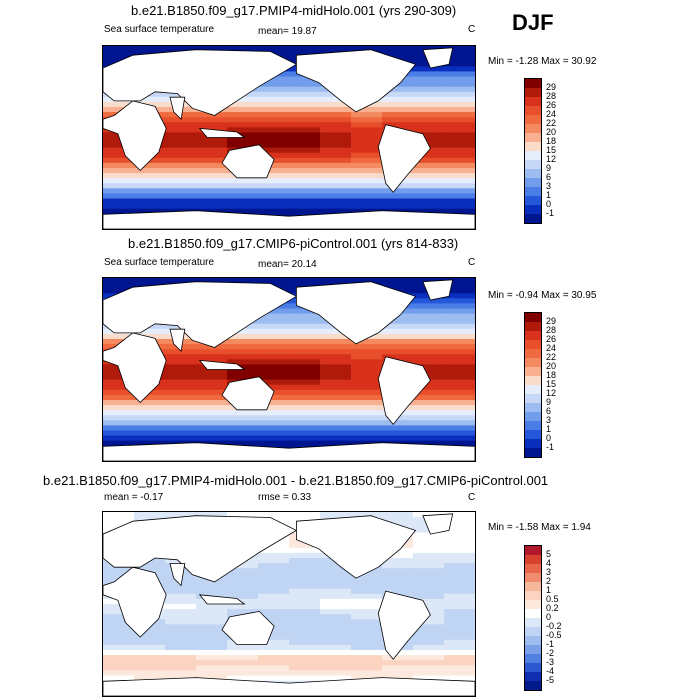  I want to click on colorbar-strip, so click(533, 385).